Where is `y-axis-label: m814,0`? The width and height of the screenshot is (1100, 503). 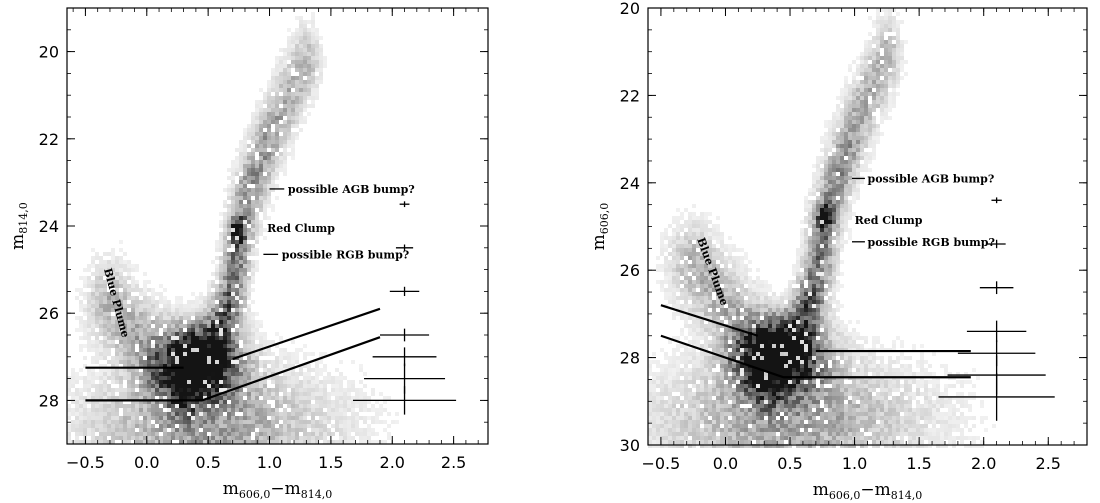 y-axis-label: m814,0 is located at coordinates (19, 226).